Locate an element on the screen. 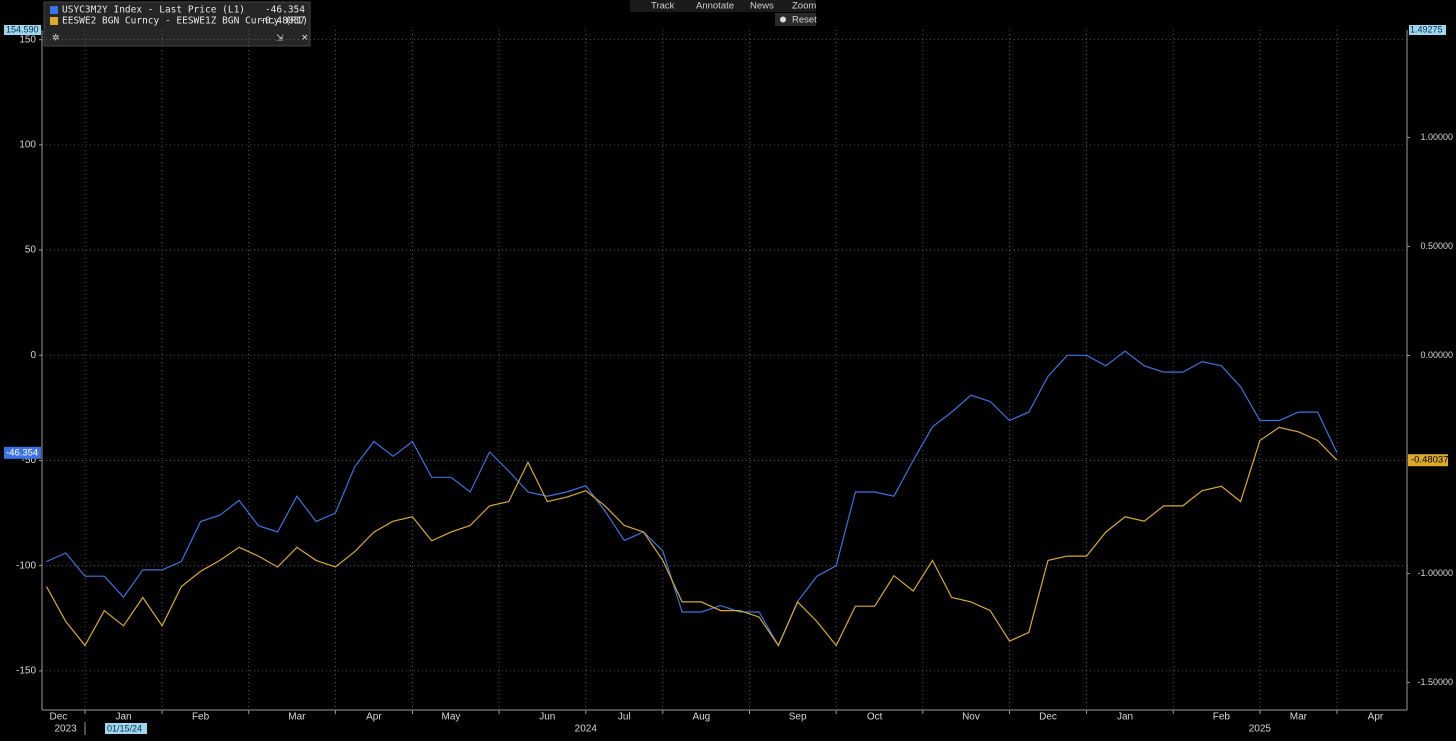  legend-box is located at coordinates (177, 24).